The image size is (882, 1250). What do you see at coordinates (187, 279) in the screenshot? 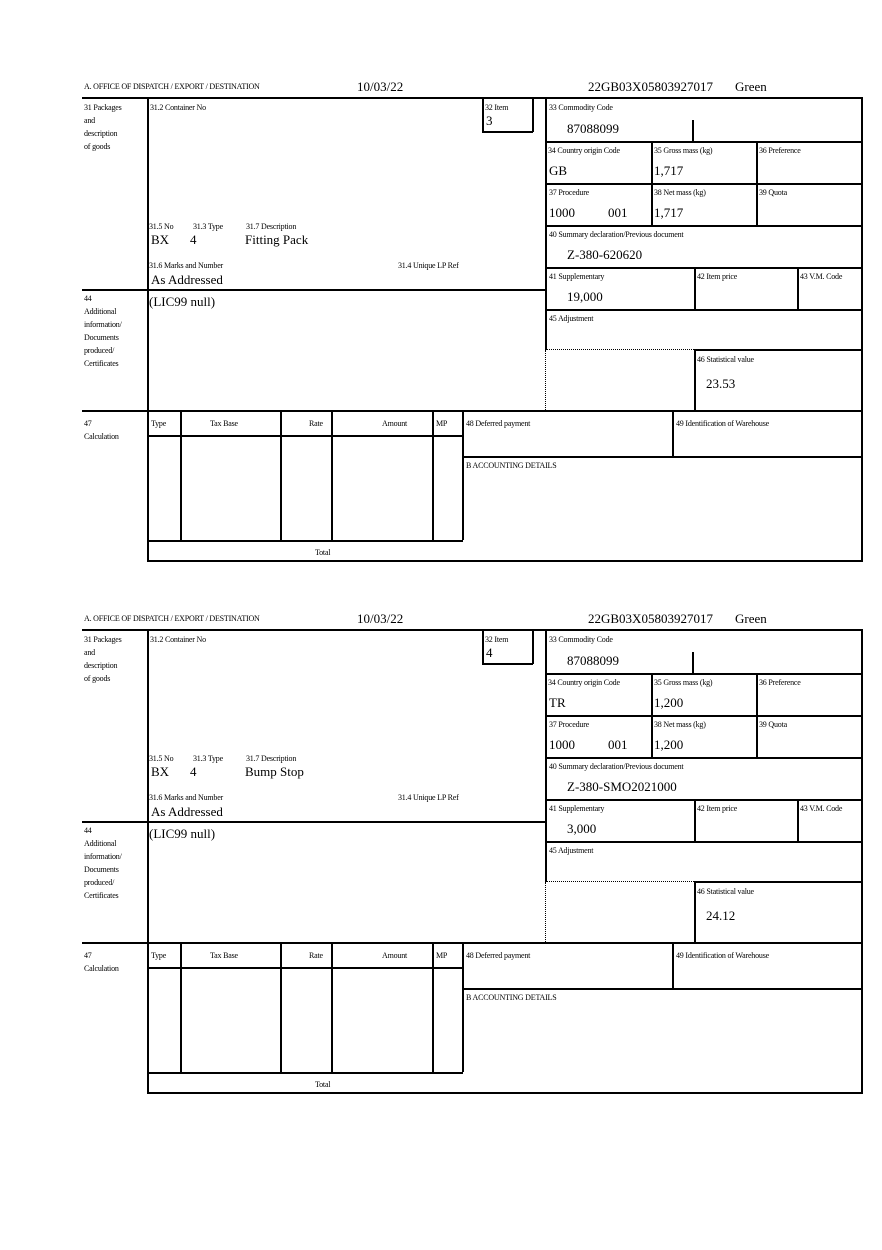
I see `marks-value: As Addressed` at bounding box center [187, 279].